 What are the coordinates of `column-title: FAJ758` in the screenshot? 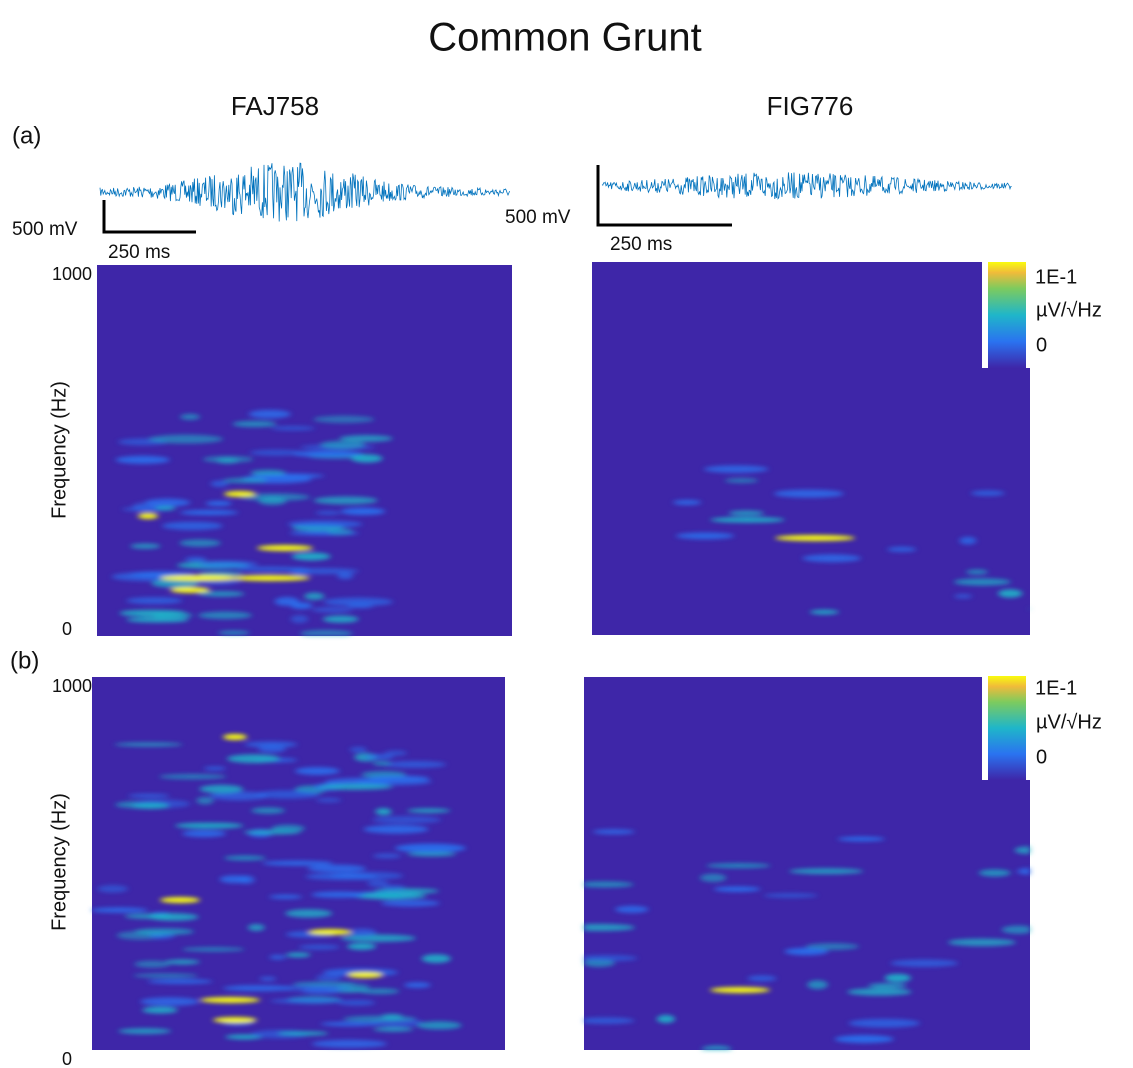 It's located at (275, 106).